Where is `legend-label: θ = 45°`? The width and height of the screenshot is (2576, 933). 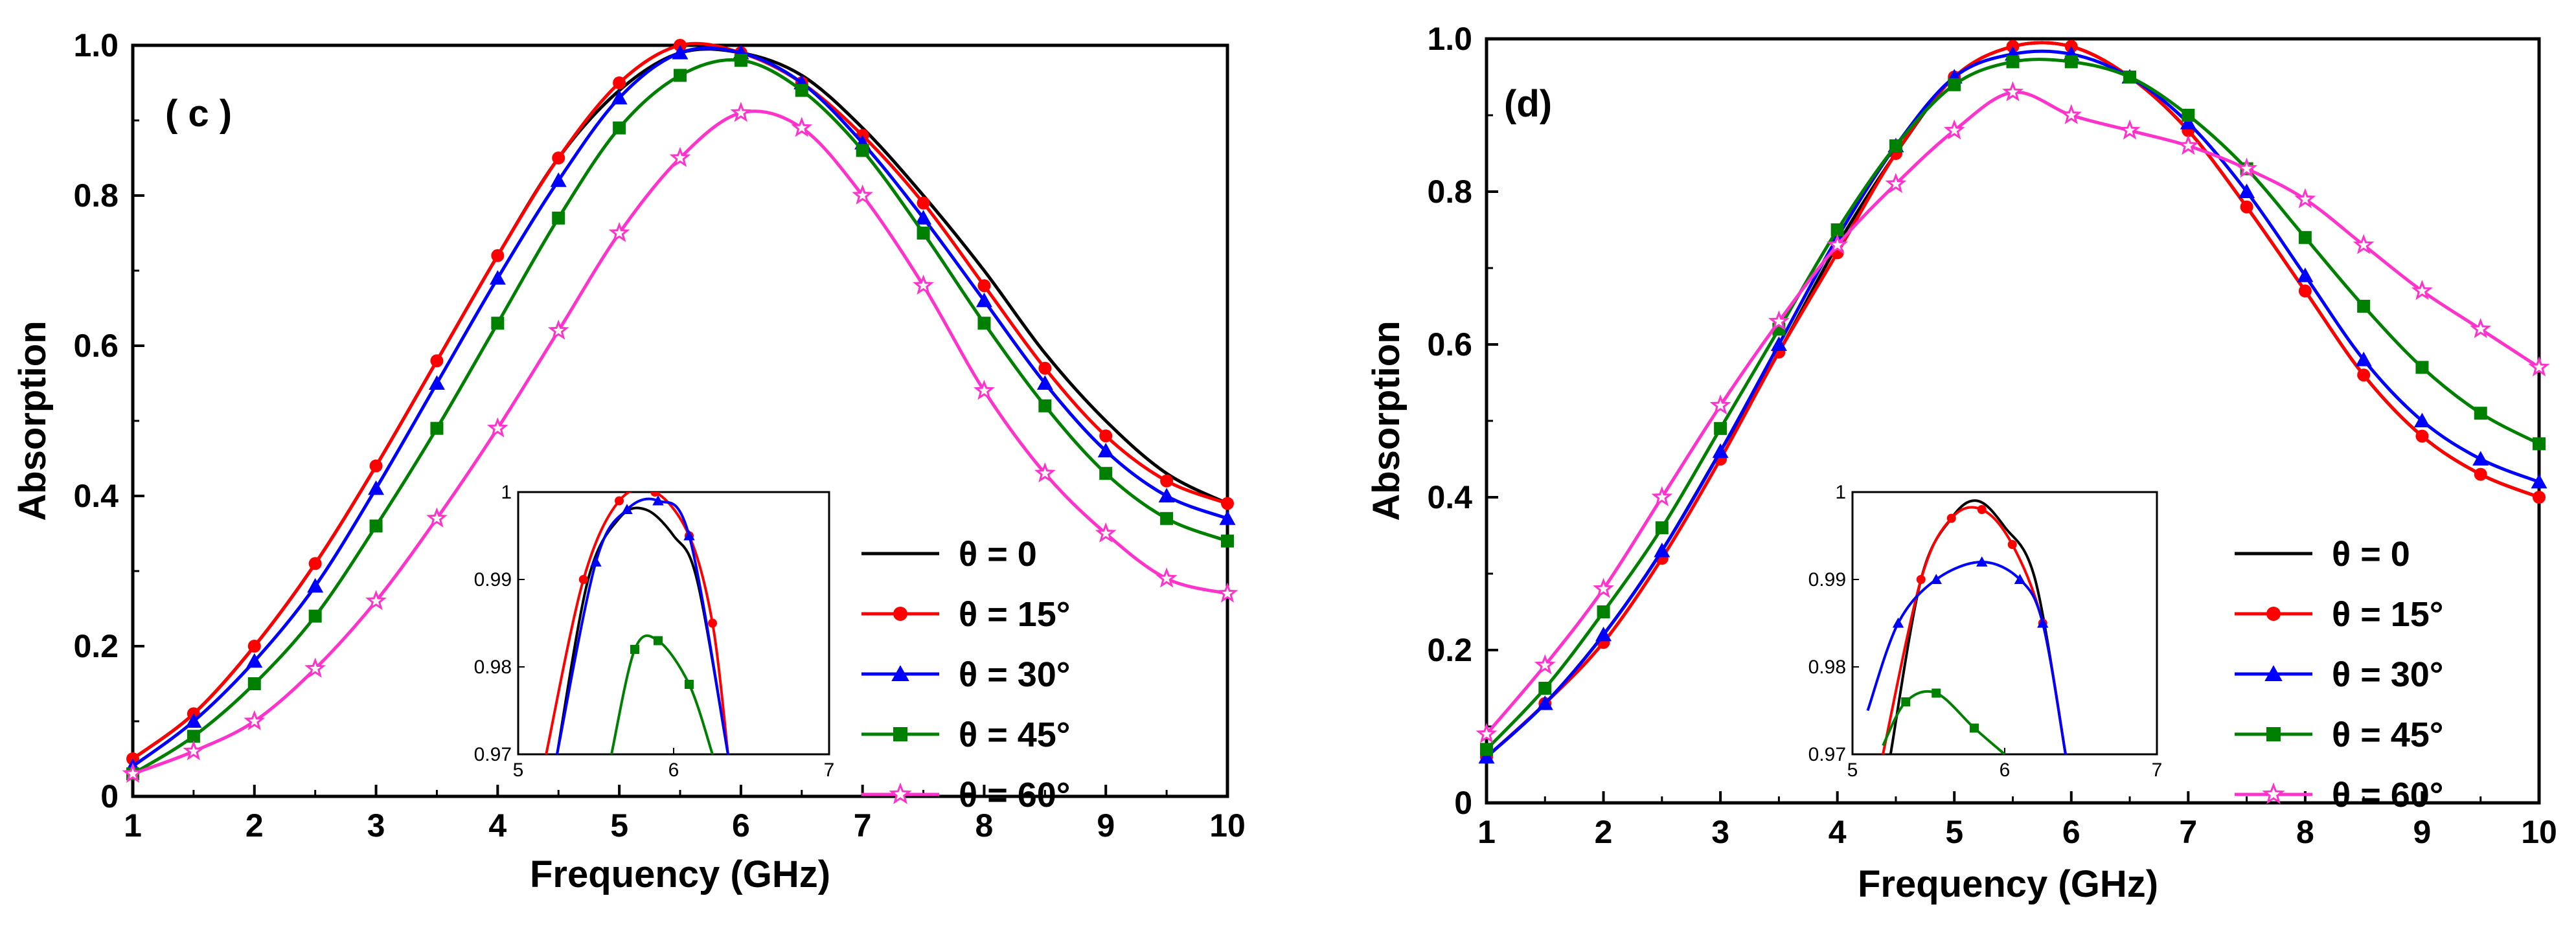
legend-label: θ = 45° is located at coordinates (2388, 734).